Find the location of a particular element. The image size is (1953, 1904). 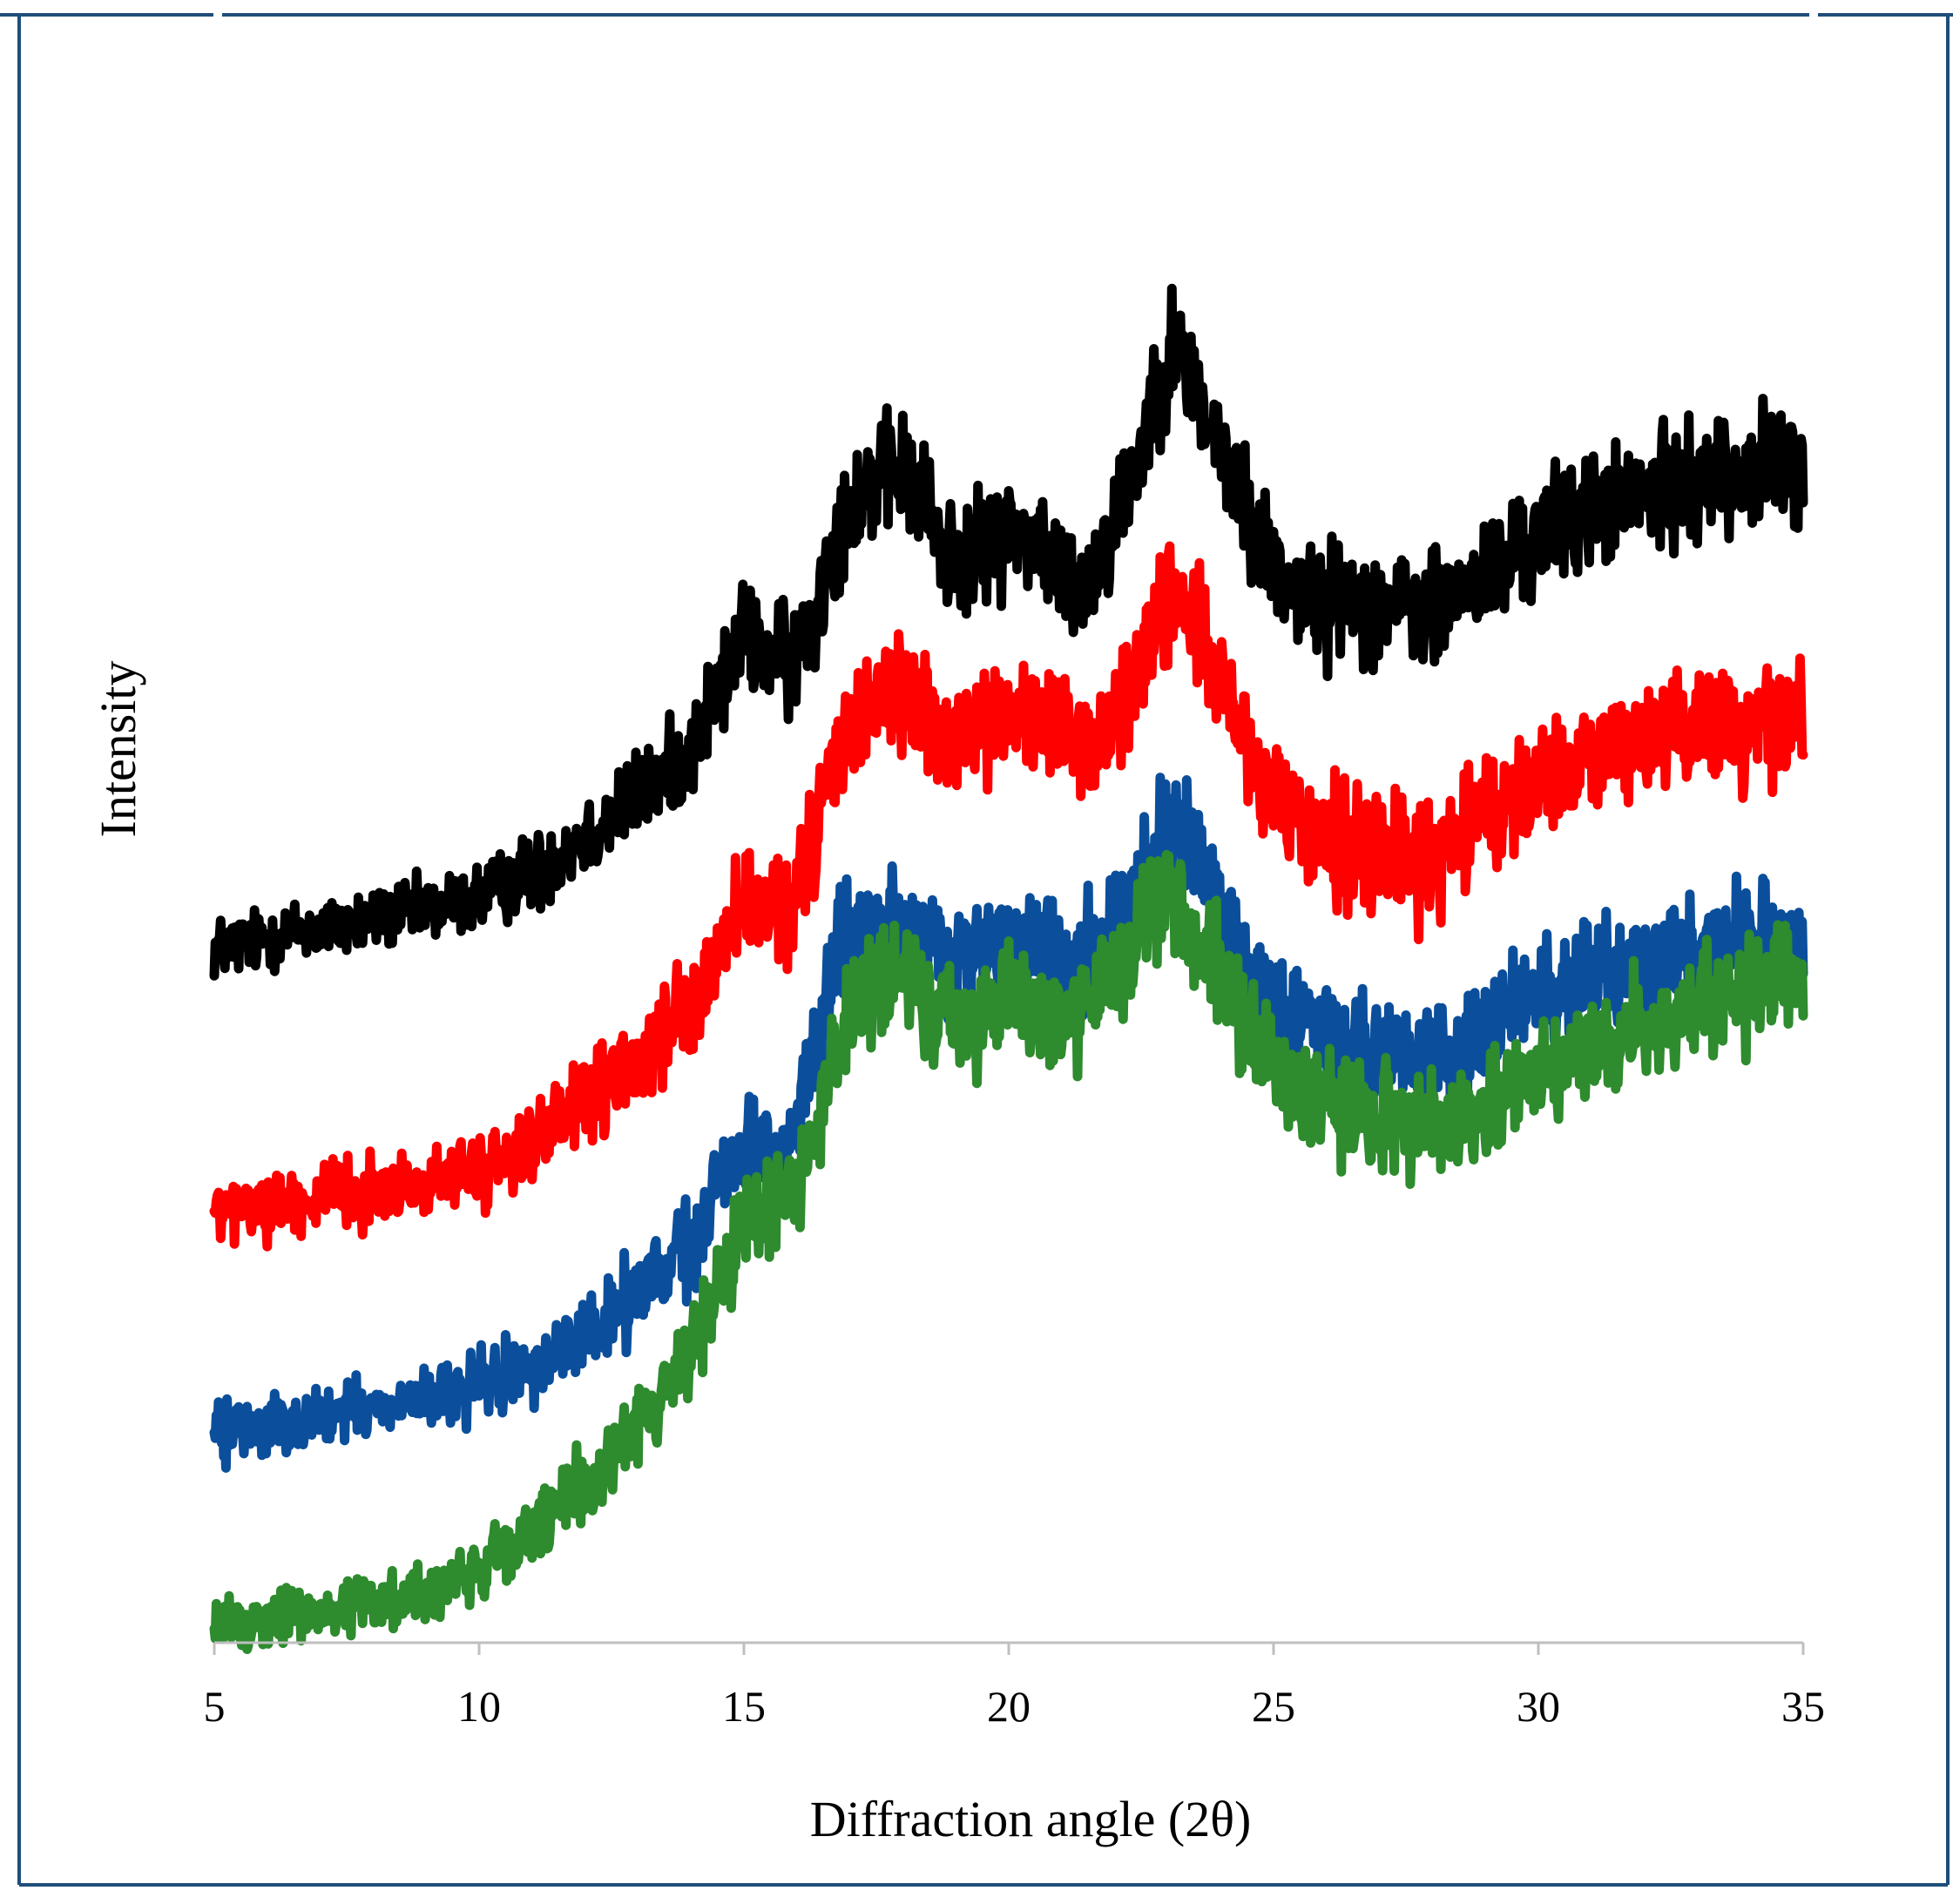

y-axis-title: Intensity is located at coordinates (118, 749).